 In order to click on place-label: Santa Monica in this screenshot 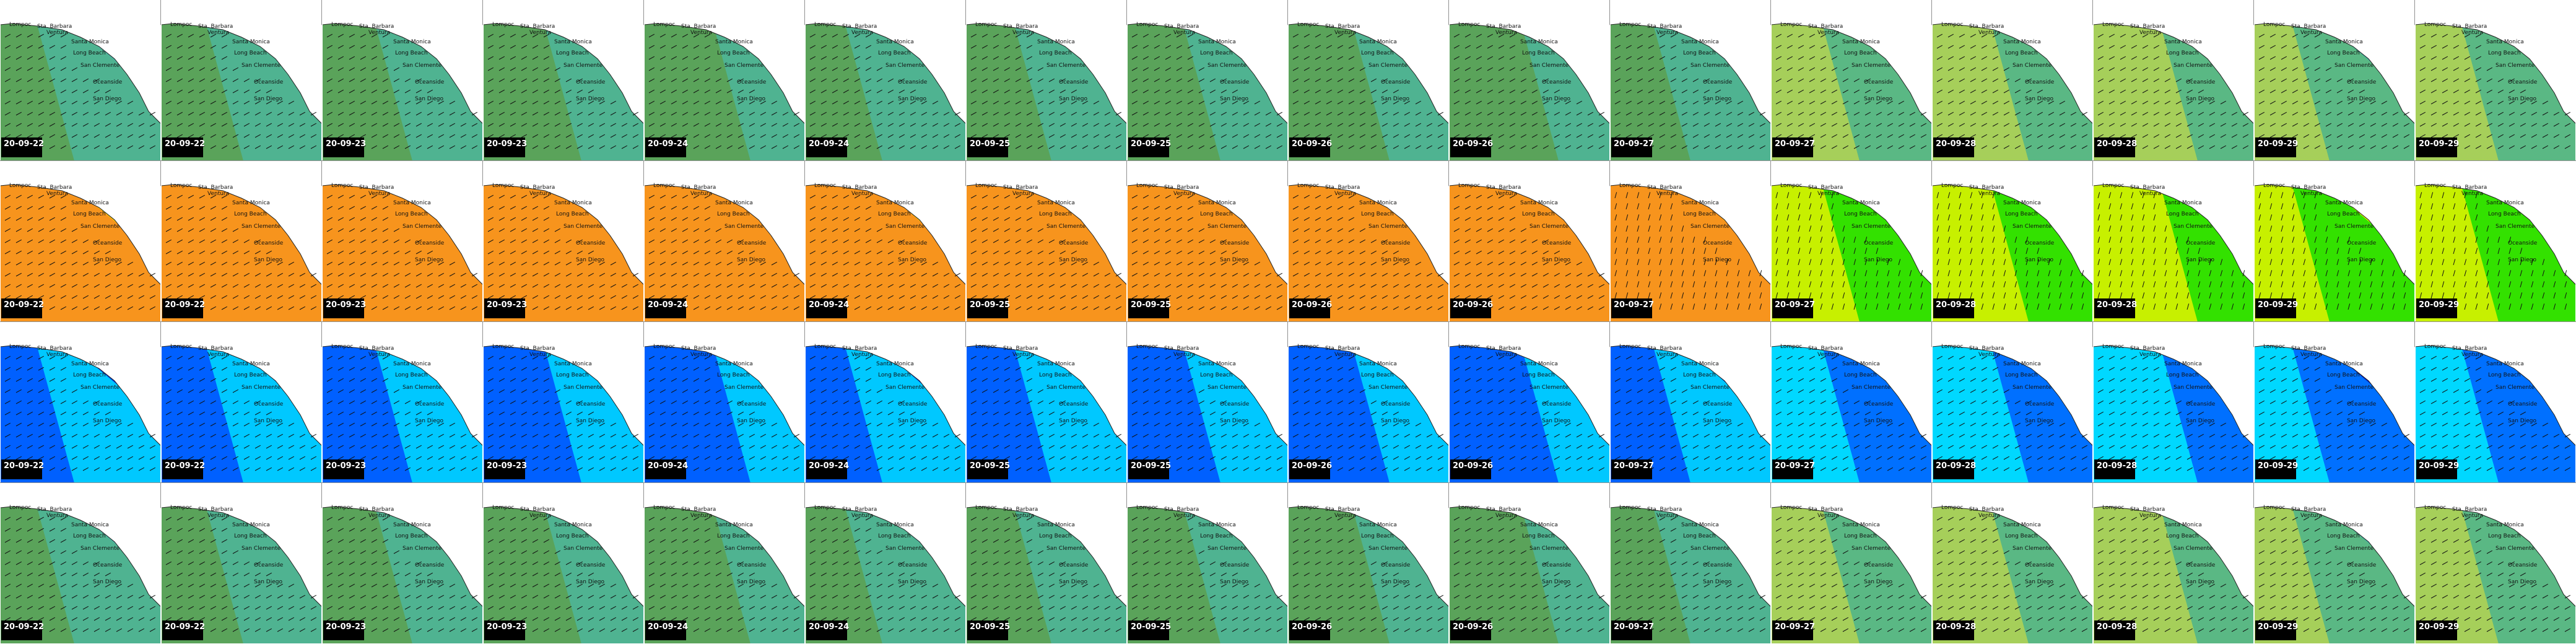, I will do `click(2344, 203)`.